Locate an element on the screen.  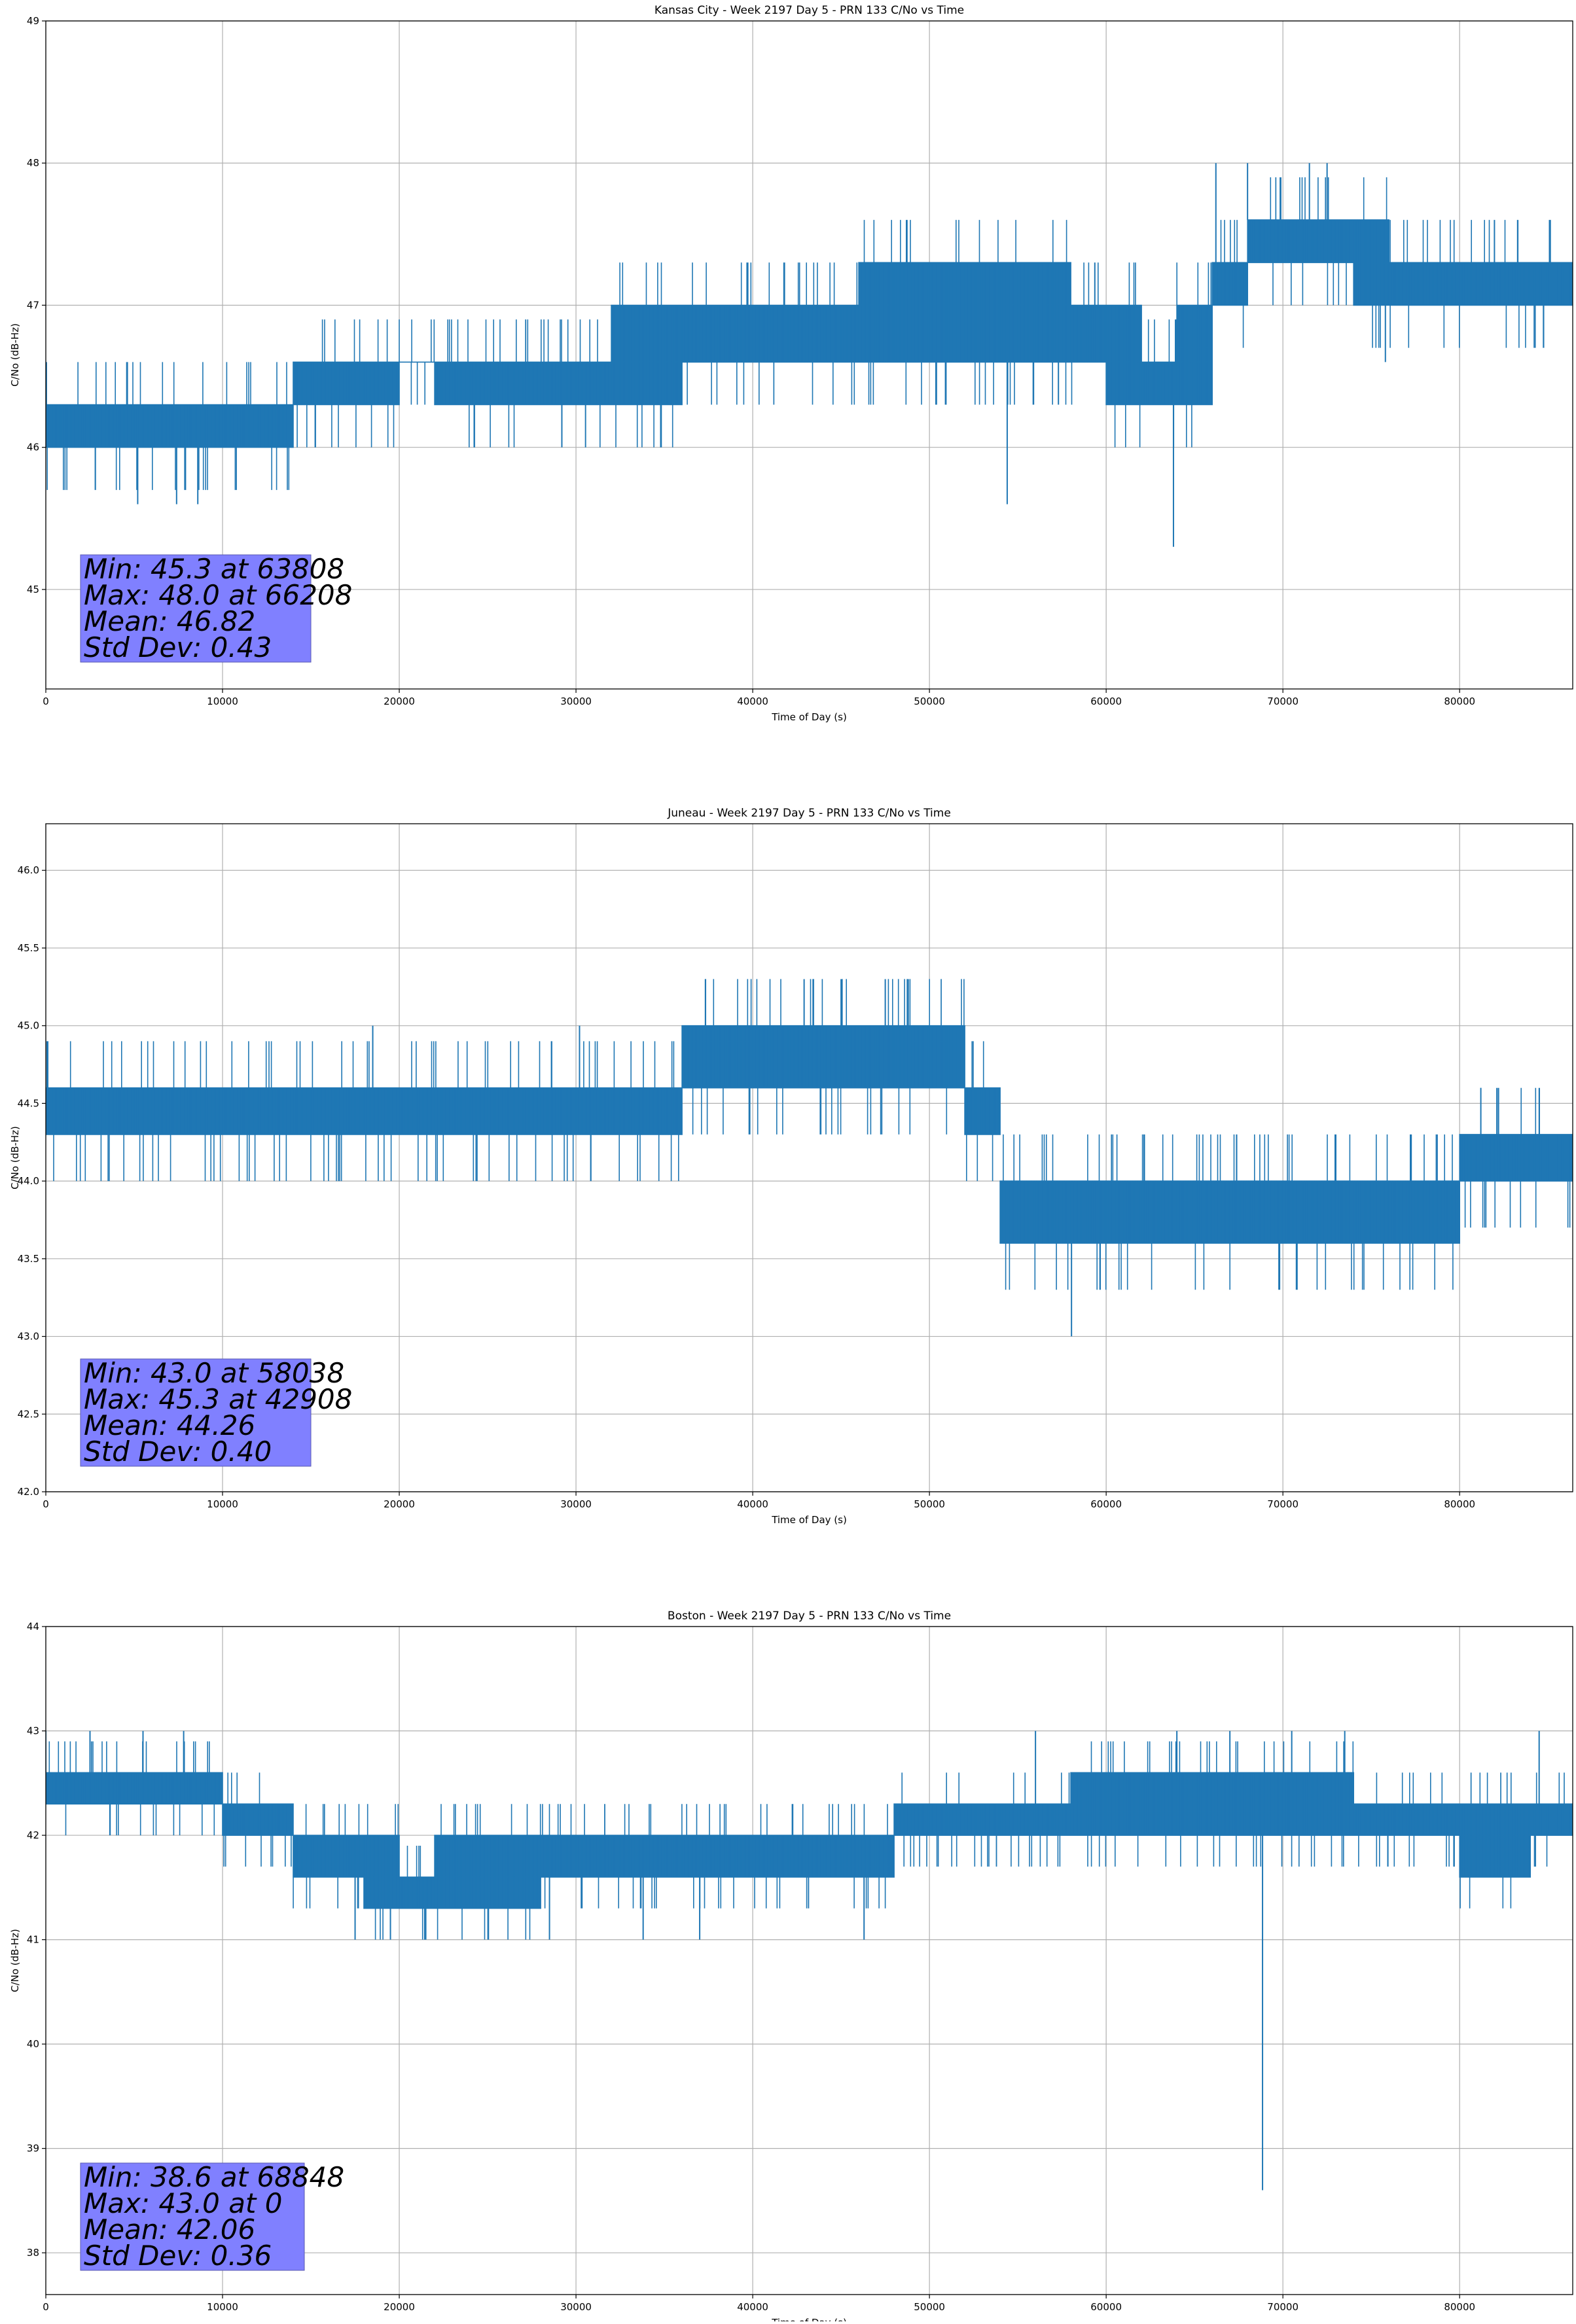
data-series is located at coordinates (809, 1158).